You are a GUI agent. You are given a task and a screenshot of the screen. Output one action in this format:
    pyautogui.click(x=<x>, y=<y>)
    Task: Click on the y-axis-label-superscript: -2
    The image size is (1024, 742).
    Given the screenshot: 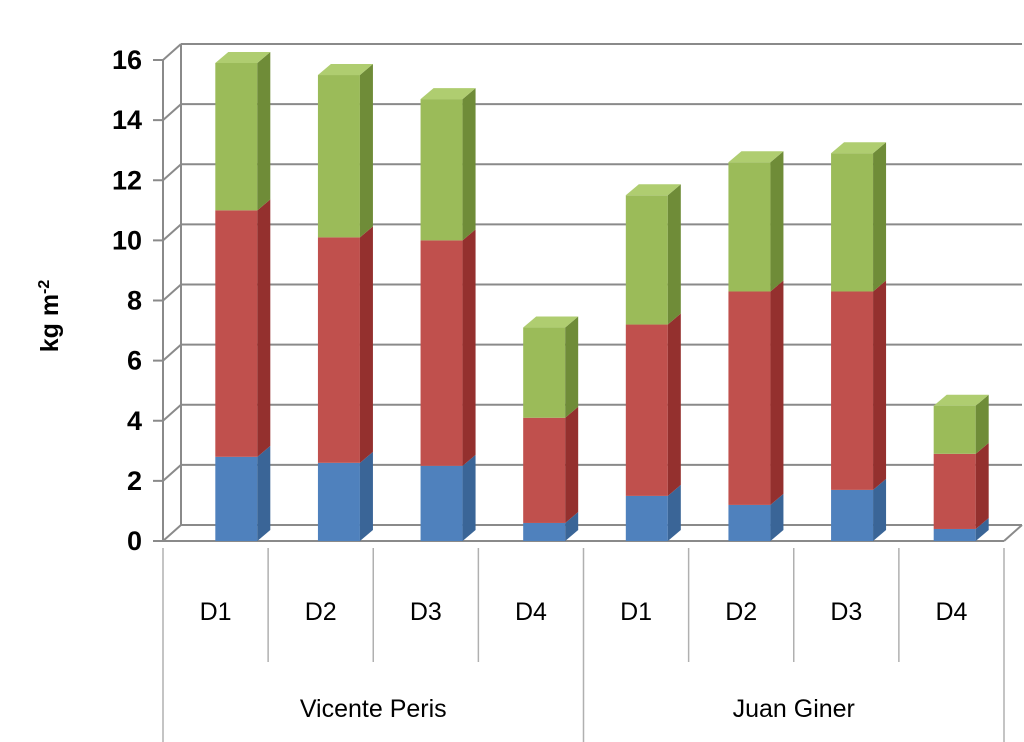 What is the action you would take?
    pyautogui.click(x=44, y=287)
    